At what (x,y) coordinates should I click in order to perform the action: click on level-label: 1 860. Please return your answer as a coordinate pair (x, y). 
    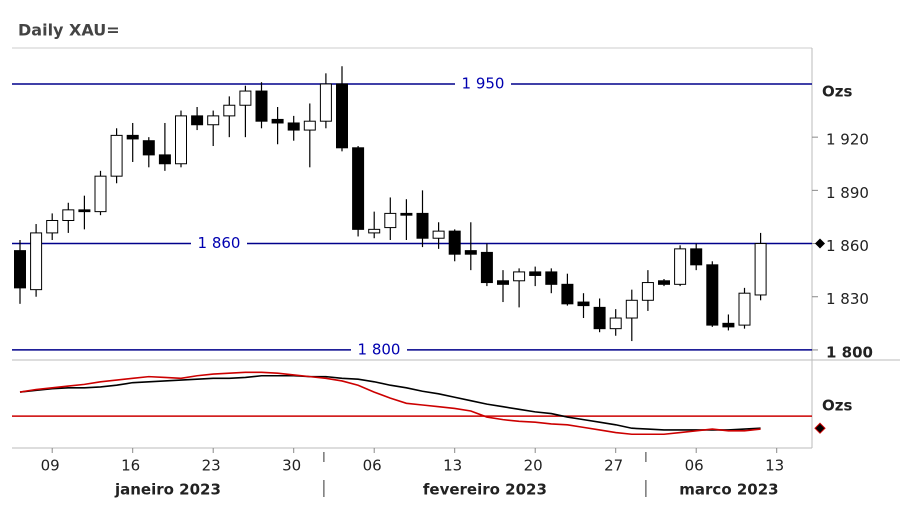
    Looking at the image, I should click on (219, 243).